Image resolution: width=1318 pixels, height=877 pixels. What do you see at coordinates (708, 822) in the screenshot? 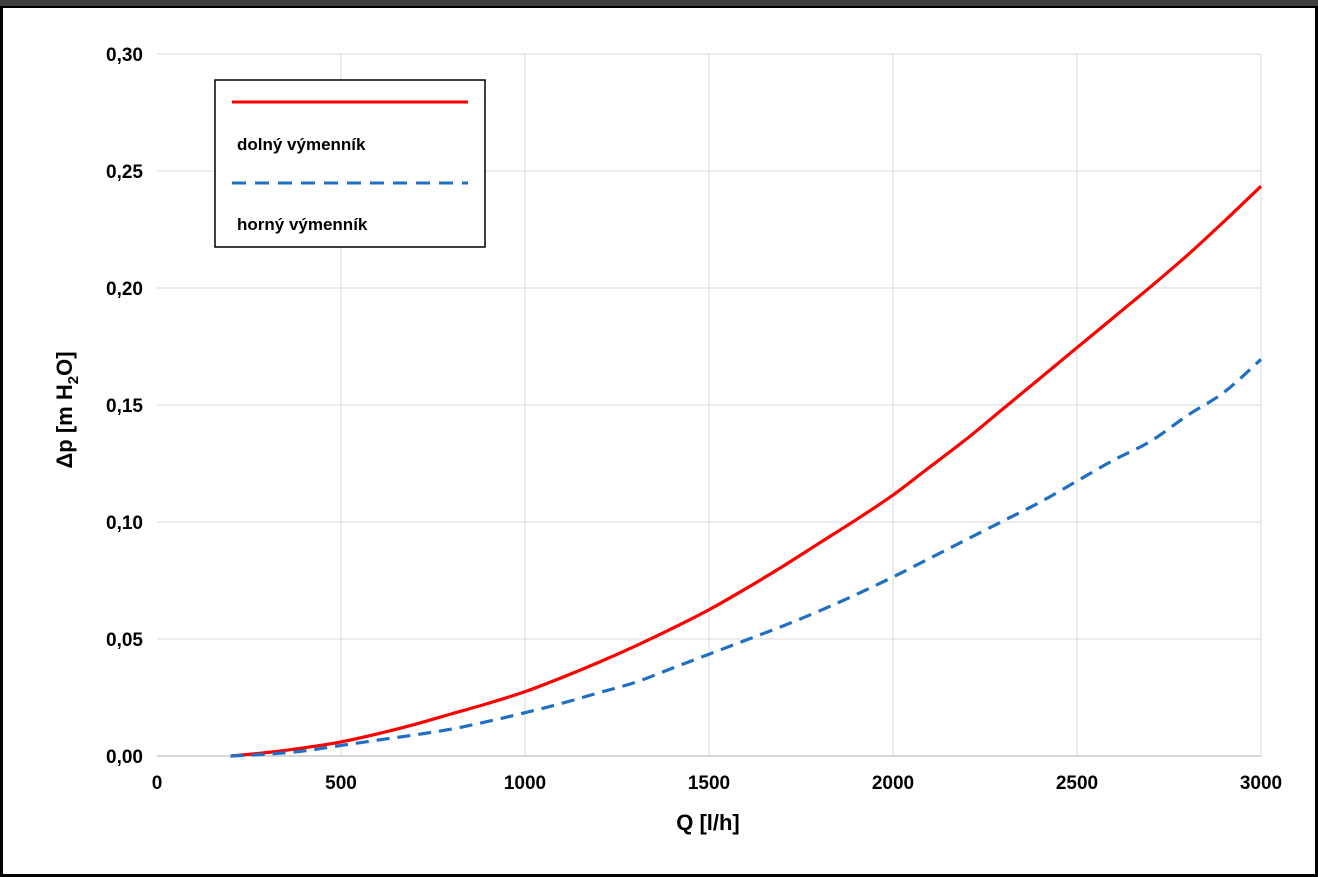
I see `x-axis-title: Q [l/h]` at bounding box center [708, 822].